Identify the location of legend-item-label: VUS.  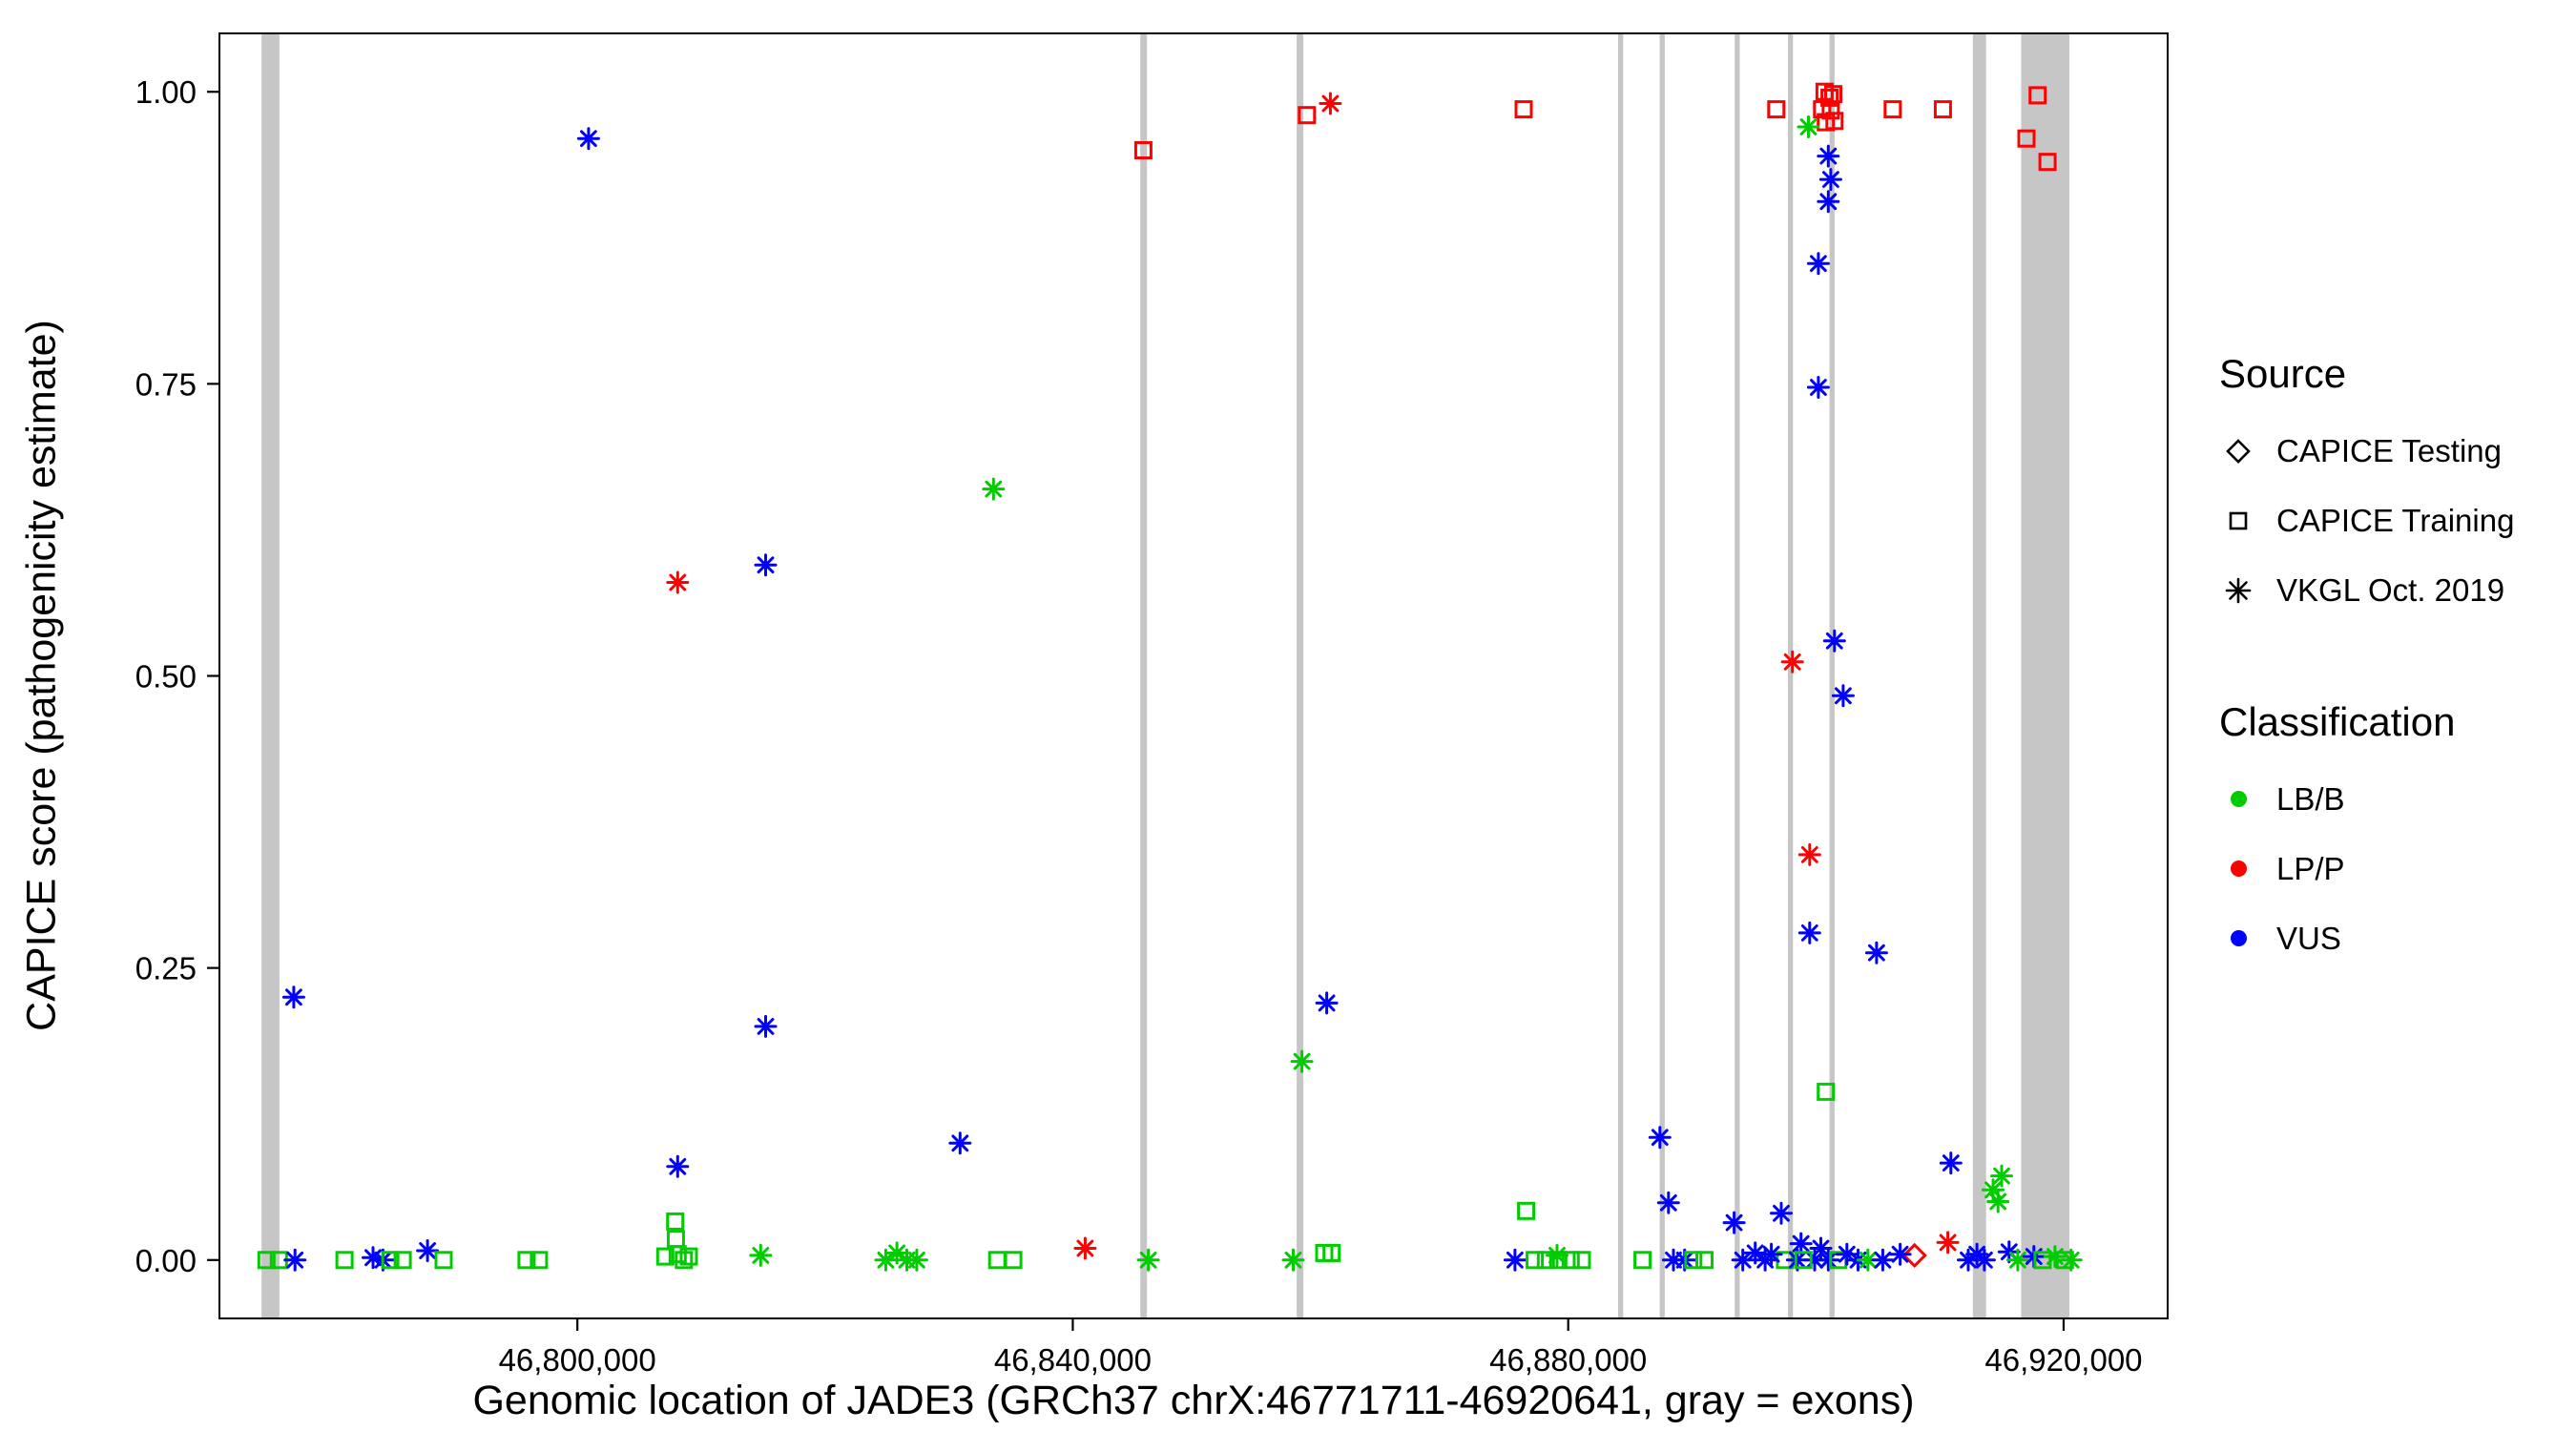
(2308, 938).